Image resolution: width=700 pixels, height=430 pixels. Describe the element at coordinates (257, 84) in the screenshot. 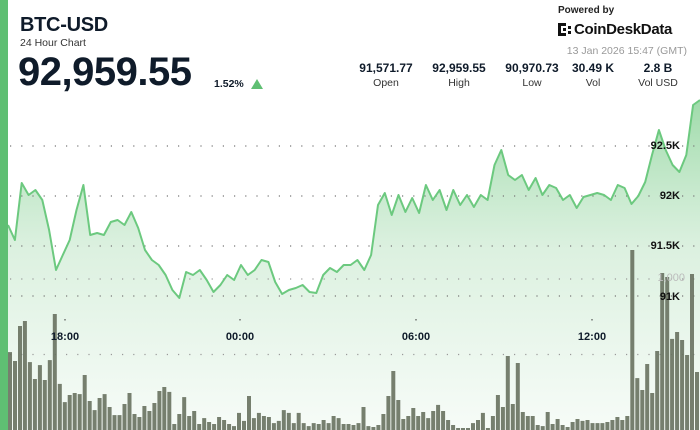

I see `up-triangle-icon` at that location.